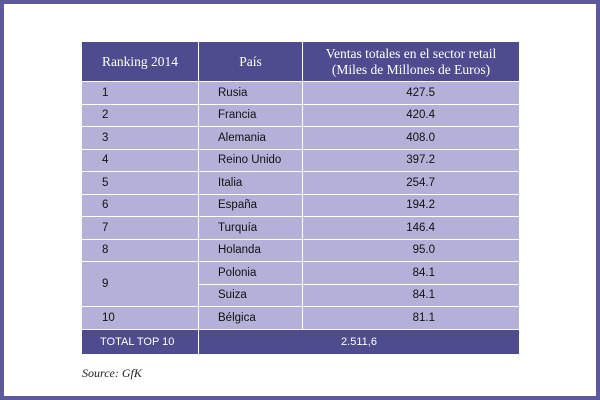 The image size is (600, 400). Describe the element at coordinates (140, 284) in the screenshot. I see `rank-cell: 9` at that location.